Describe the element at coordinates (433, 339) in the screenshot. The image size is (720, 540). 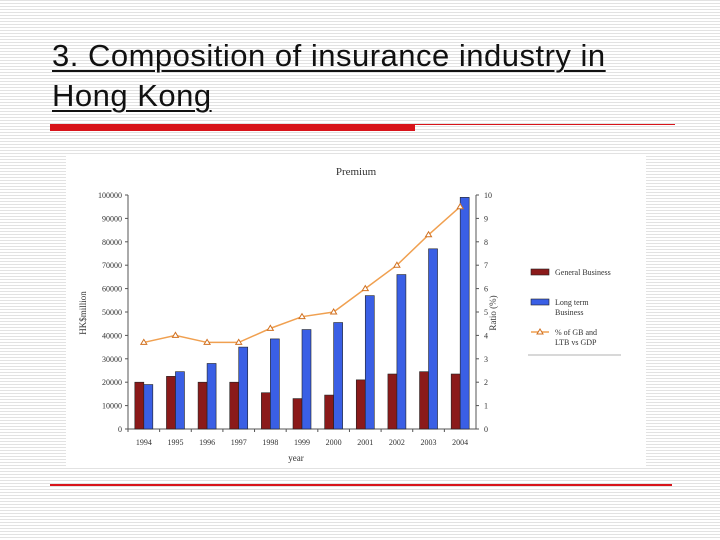
I see `bar-long-term-business-2003` at that location.